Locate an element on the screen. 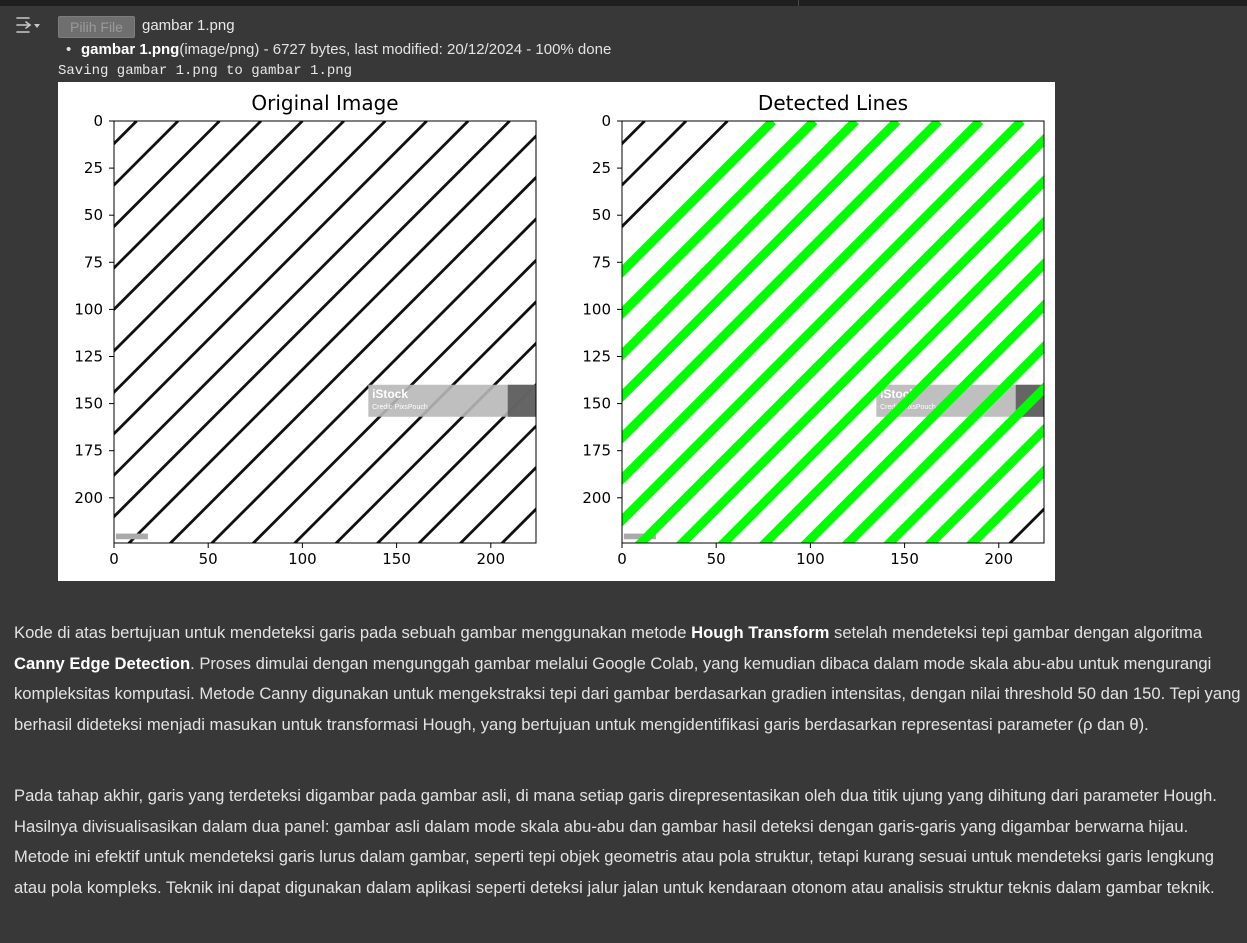  output-actions-icon is located at coordinates (29, 27).